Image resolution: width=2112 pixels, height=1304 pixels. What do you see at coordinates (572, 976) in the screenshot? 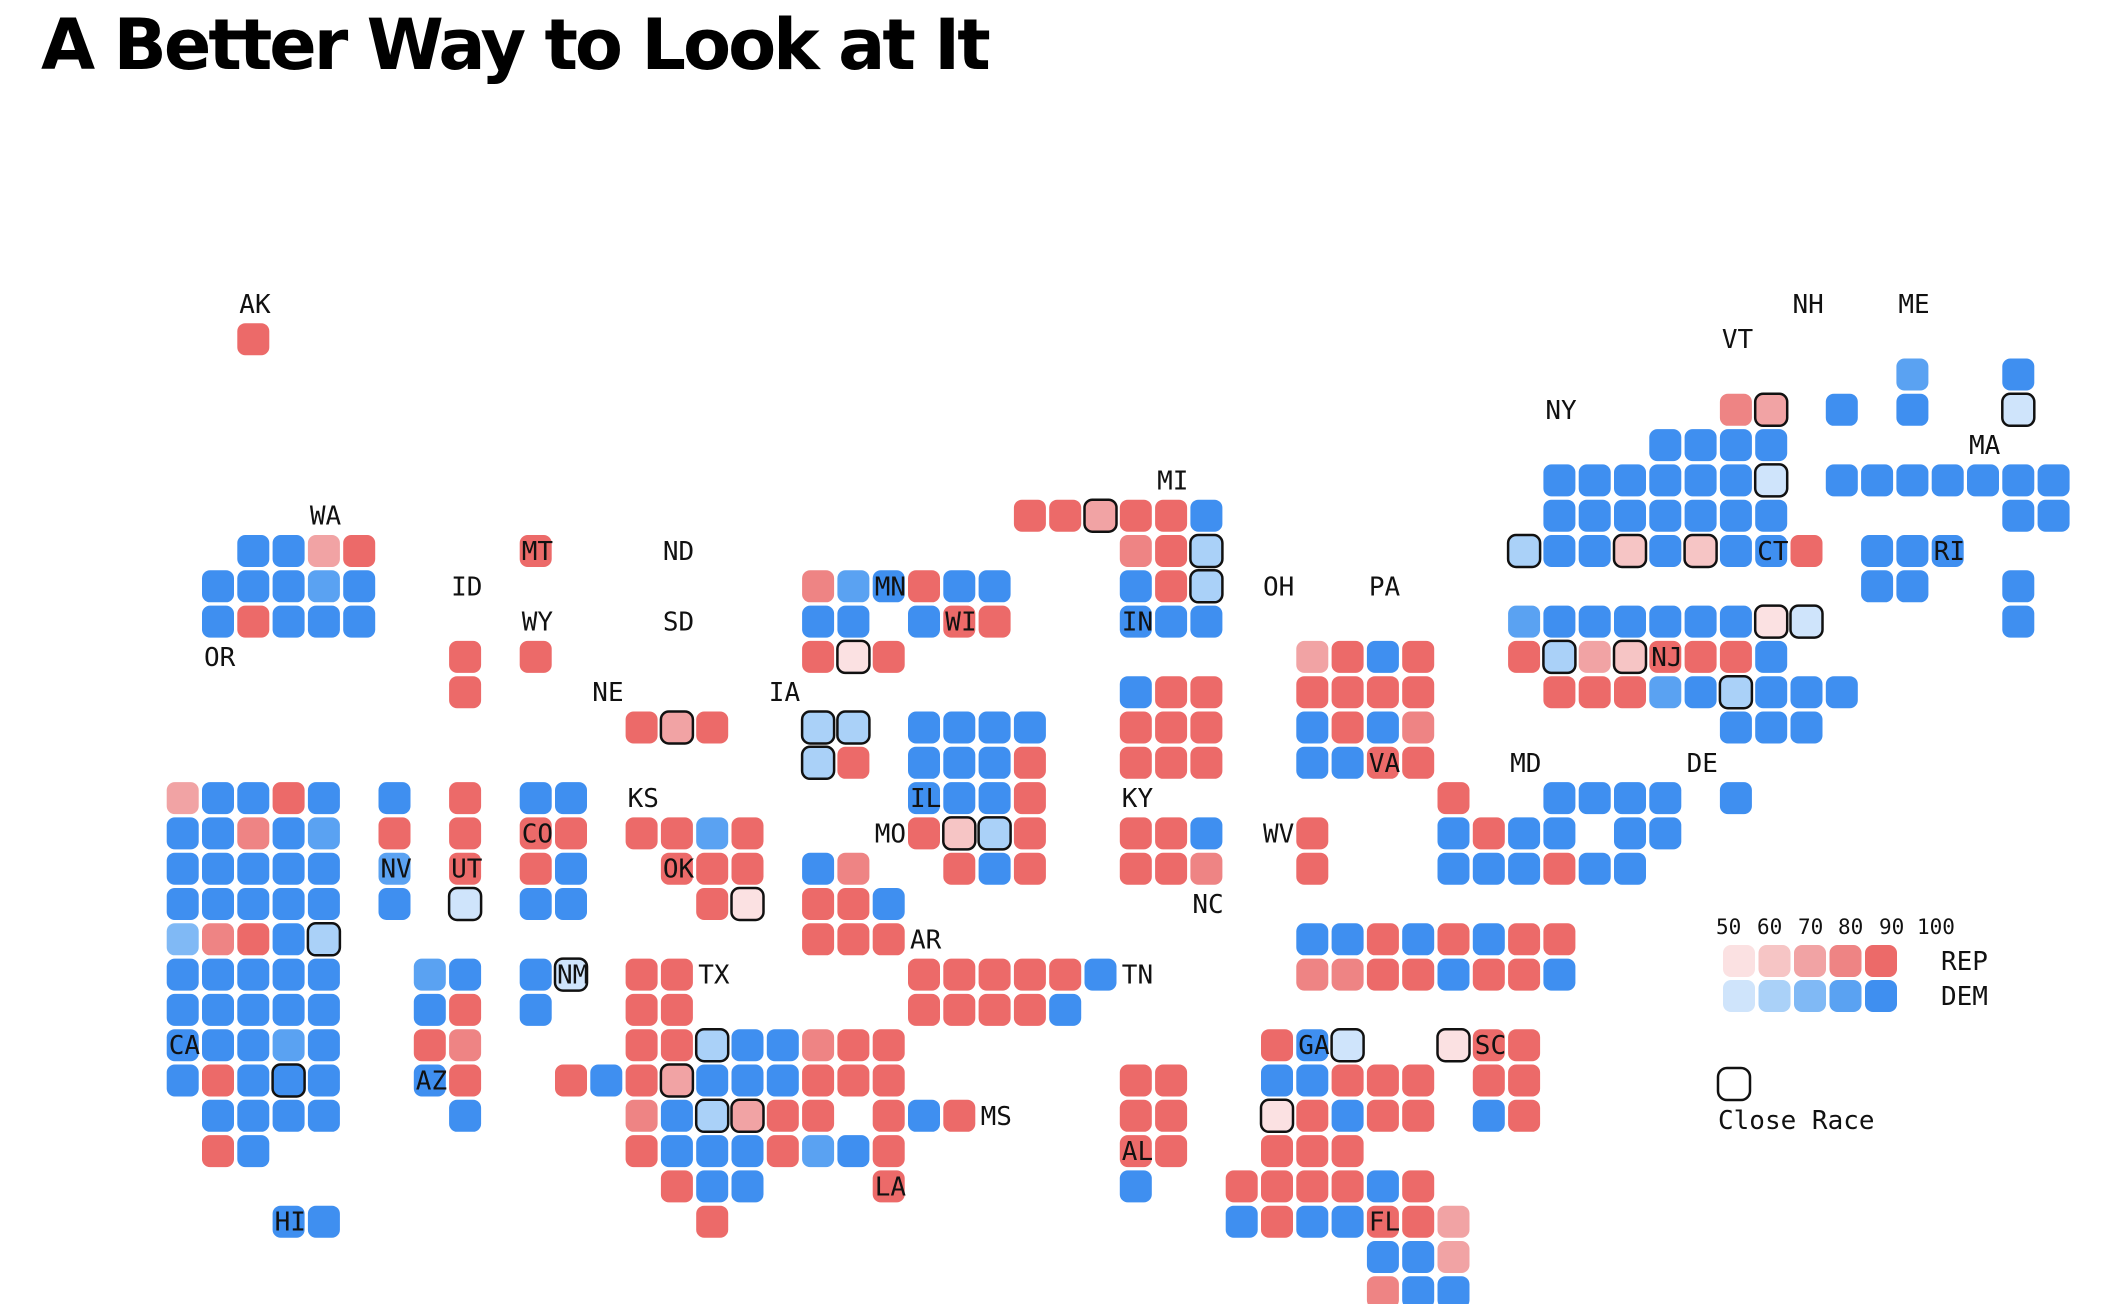
I see `state-label-nm: NM` at bounding box center [572, 976].